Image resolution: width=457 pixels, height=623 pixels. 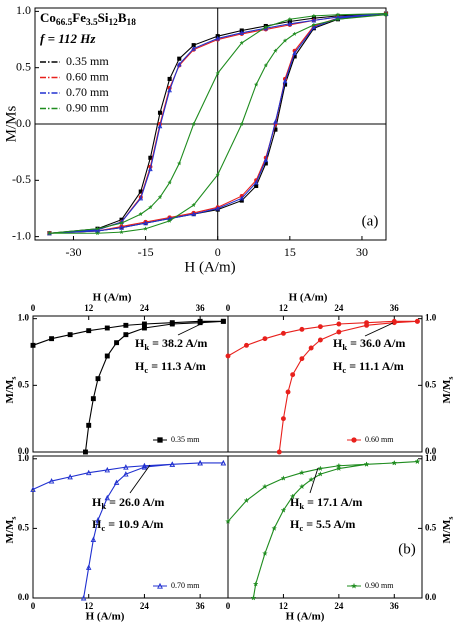 I want to click on x-tick-label: 15, so click(x=290, y=252).